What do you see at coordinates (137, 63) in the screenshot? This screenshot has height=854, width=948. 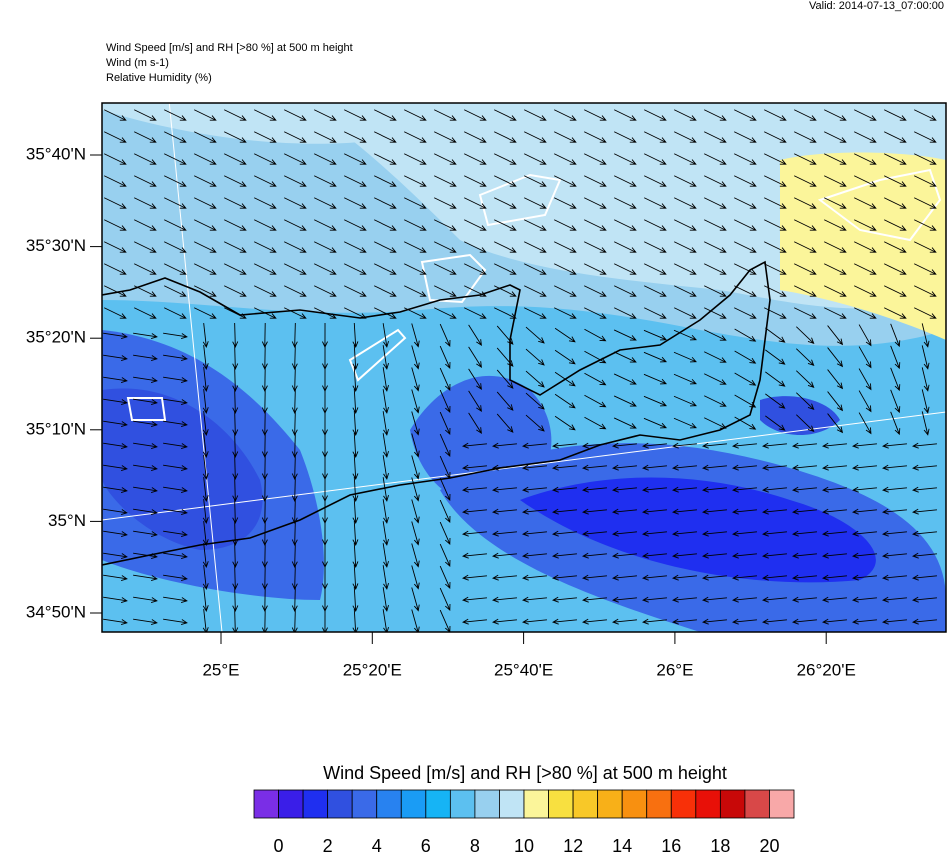 I see `header-line: Wind (m s-1)` at bounding box center [137, 63].